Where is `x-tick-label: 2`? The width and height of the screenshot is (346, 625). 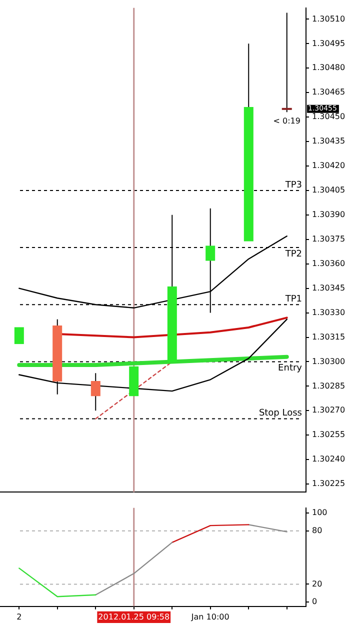
x-tick-label: 2 is located at coordinates (19, 617).